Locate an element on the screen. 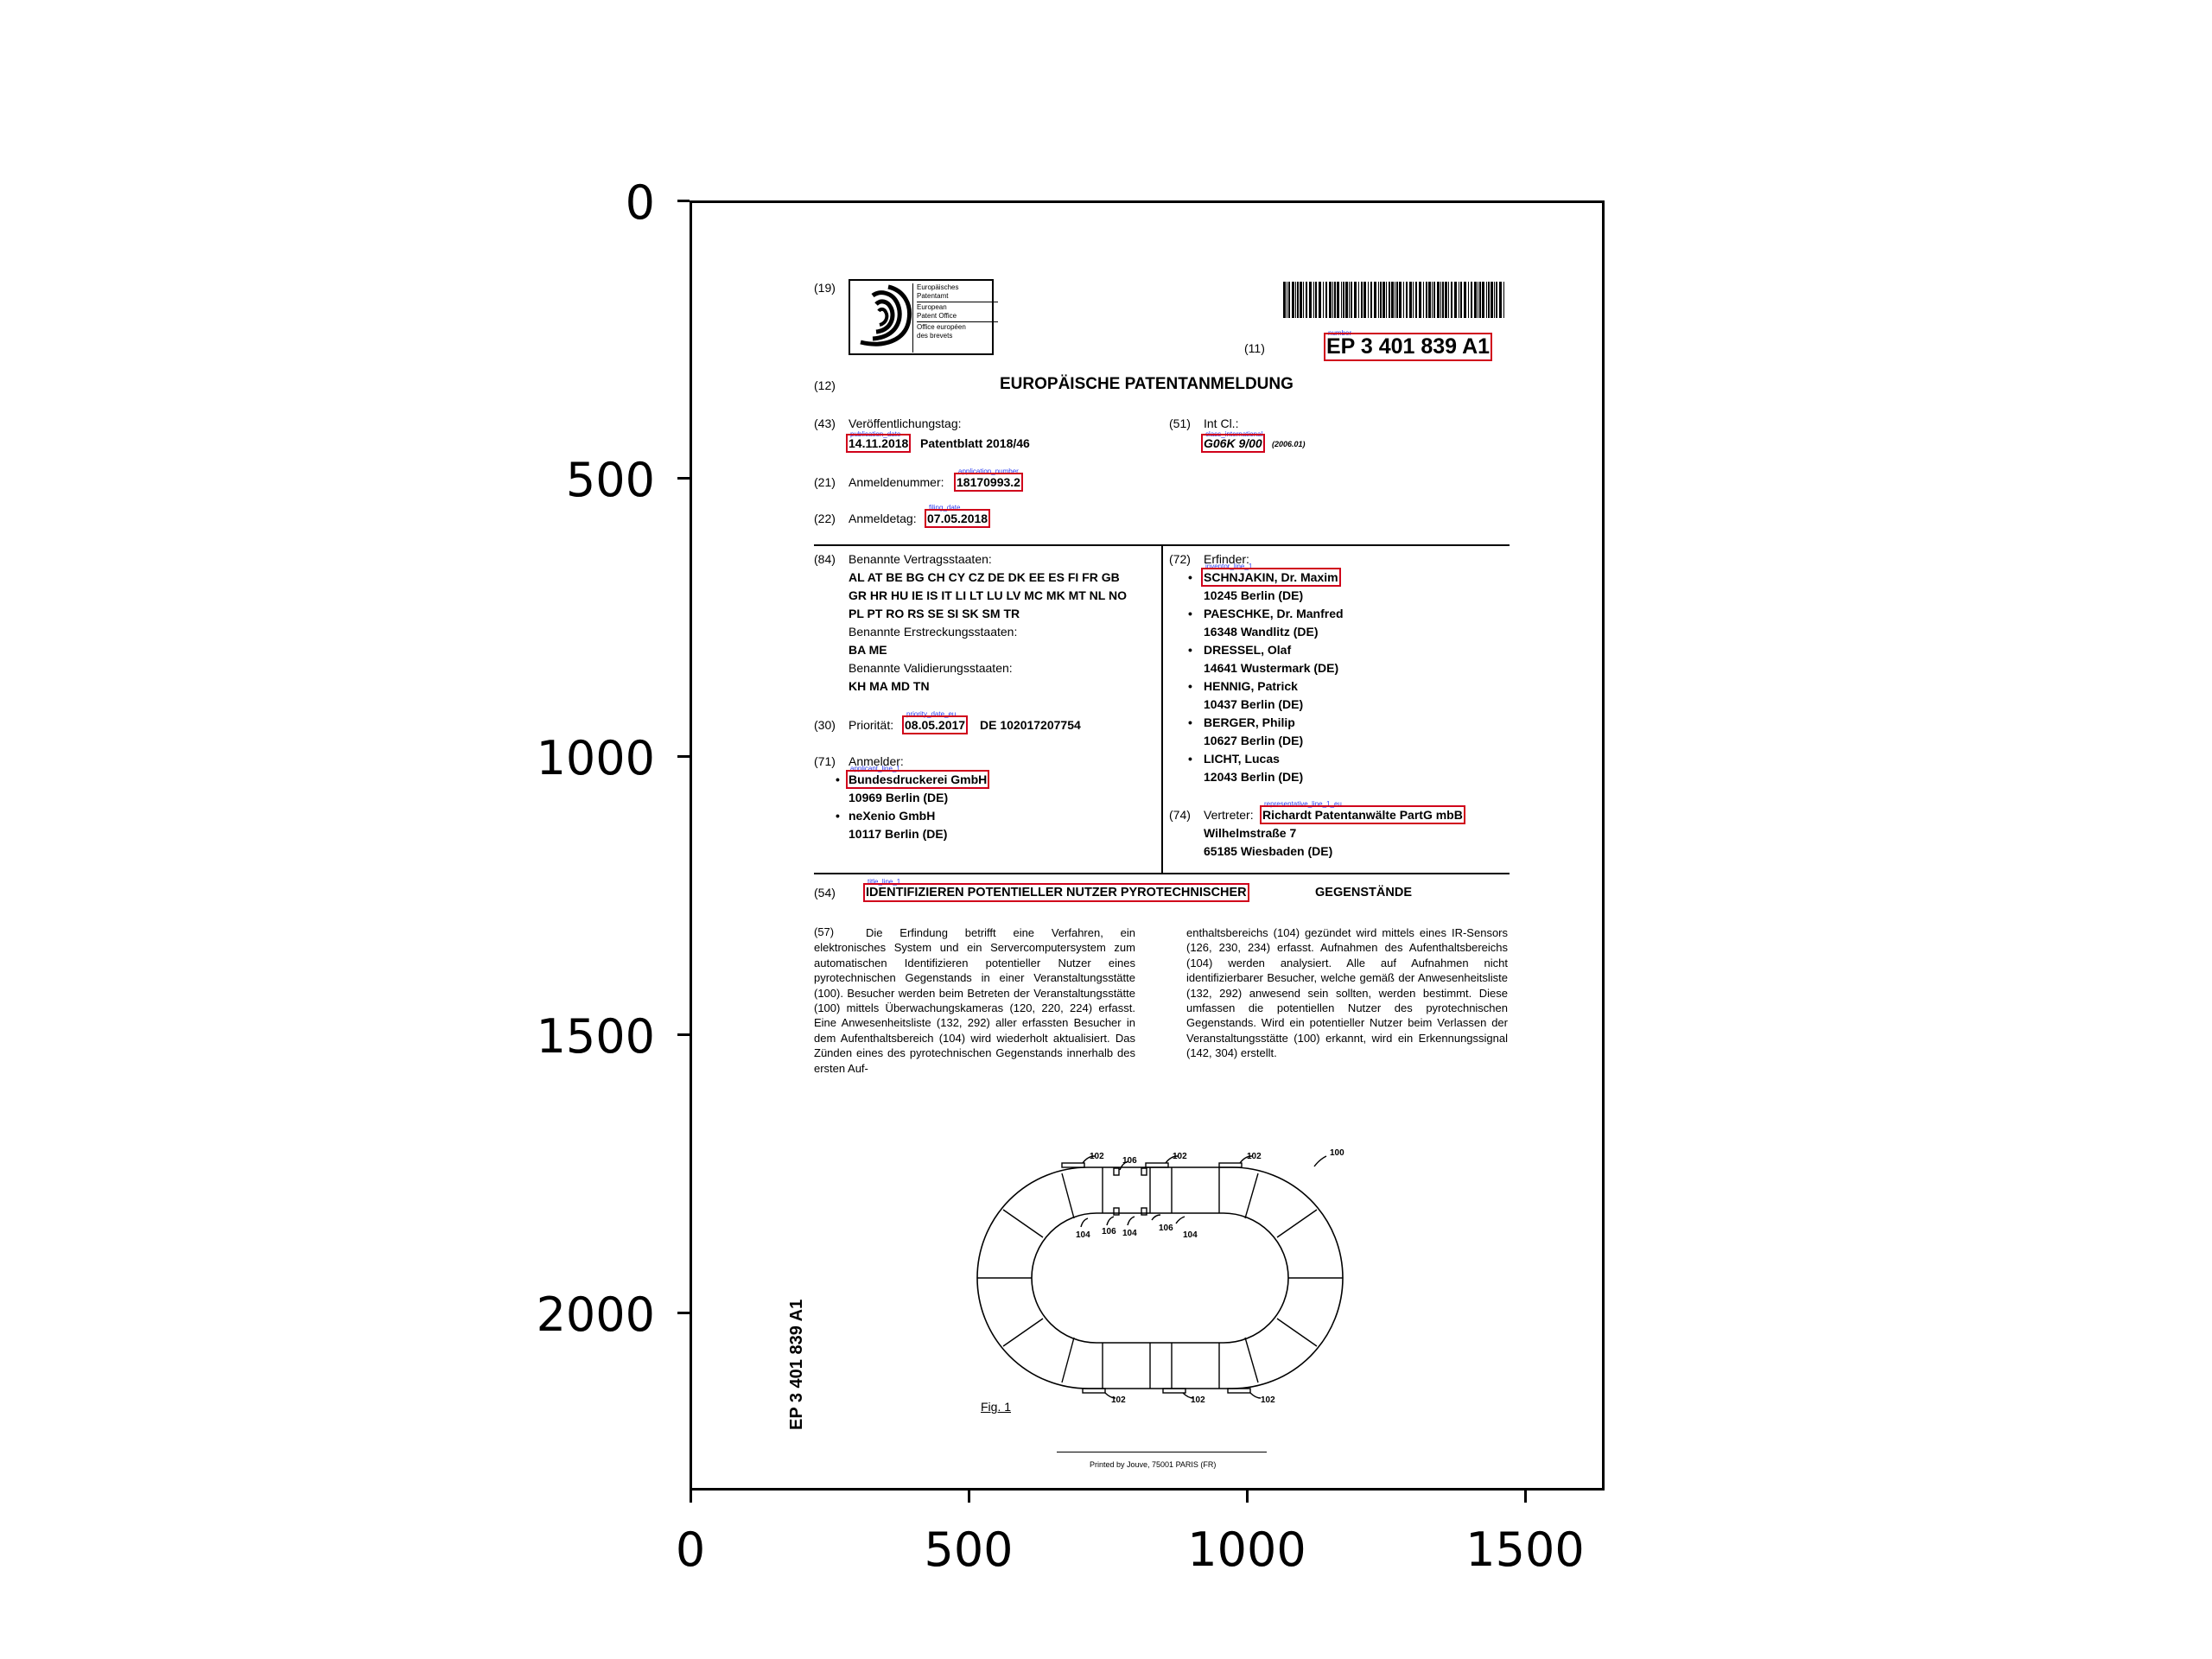 This screenshot has width=2212, height=1659. priority-date-tag: priority_date_eu is located at coordinates (931, 714).